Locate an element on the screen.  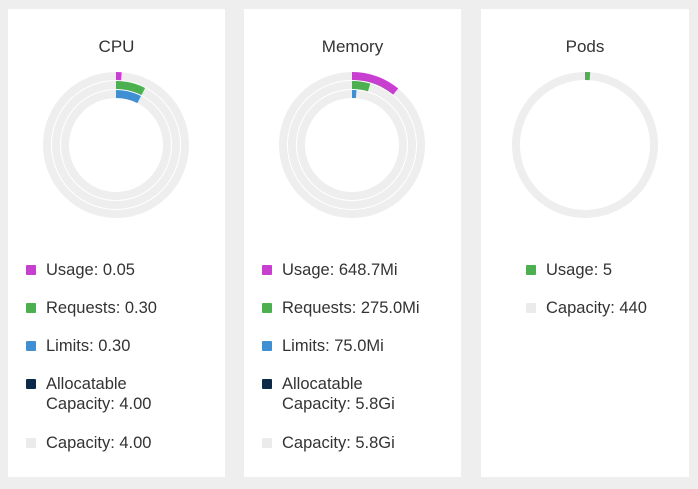
cpu-limits-arc is located at coordinates (128, 97).